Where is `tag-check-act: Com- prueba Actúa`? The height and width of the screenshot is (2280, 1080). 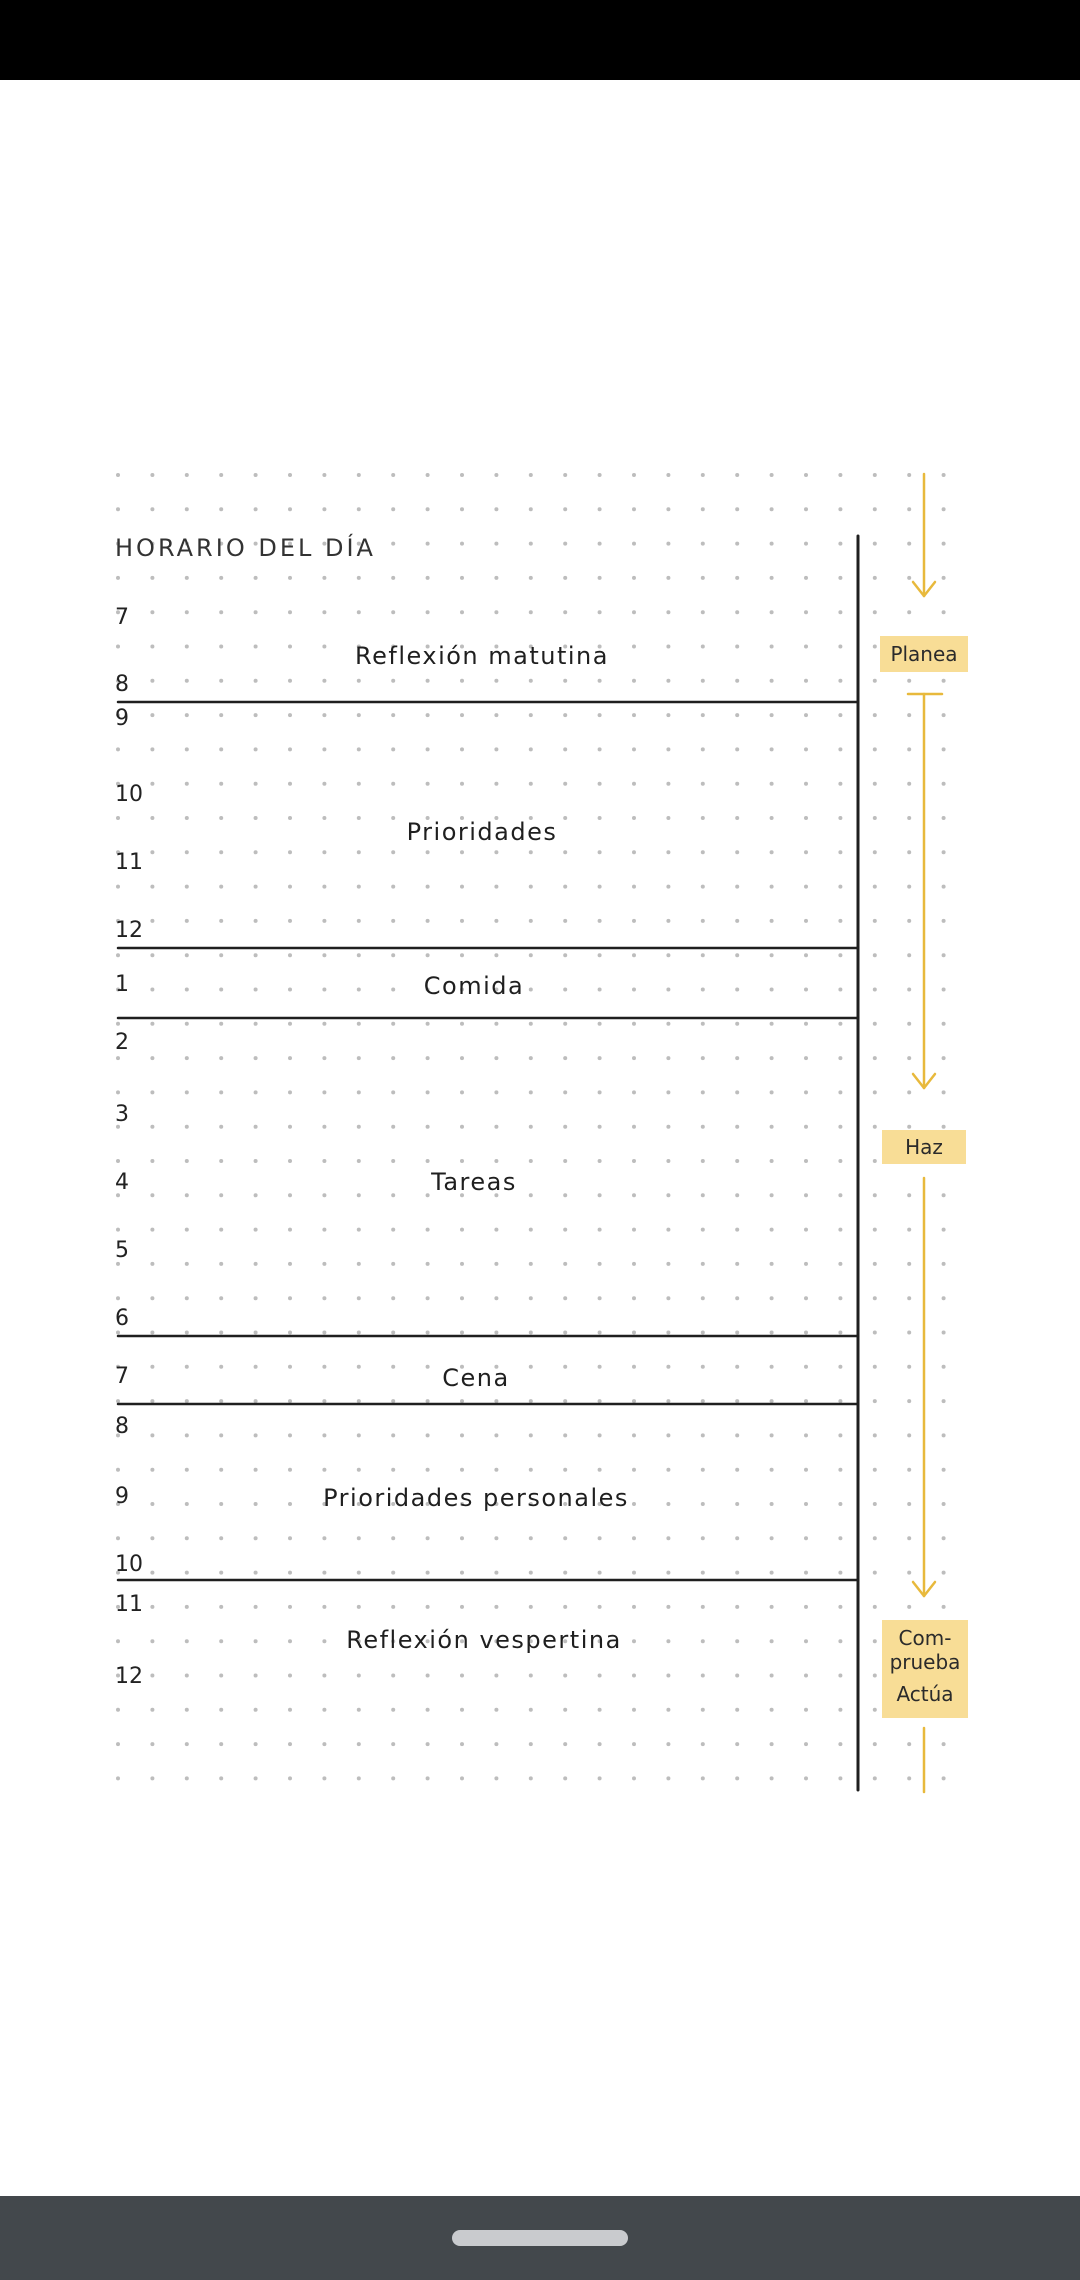
tag-check-act: Com- prueba Actúa is located at coordinates (925, 1669).